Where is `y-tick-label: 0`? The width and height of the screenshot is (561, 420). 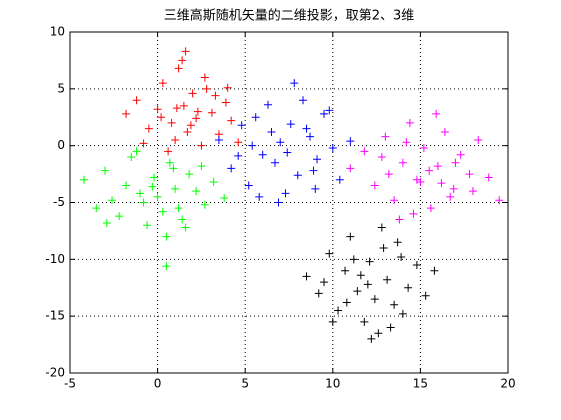 y-tick-label: 0 is located at coordinates (61, 145).